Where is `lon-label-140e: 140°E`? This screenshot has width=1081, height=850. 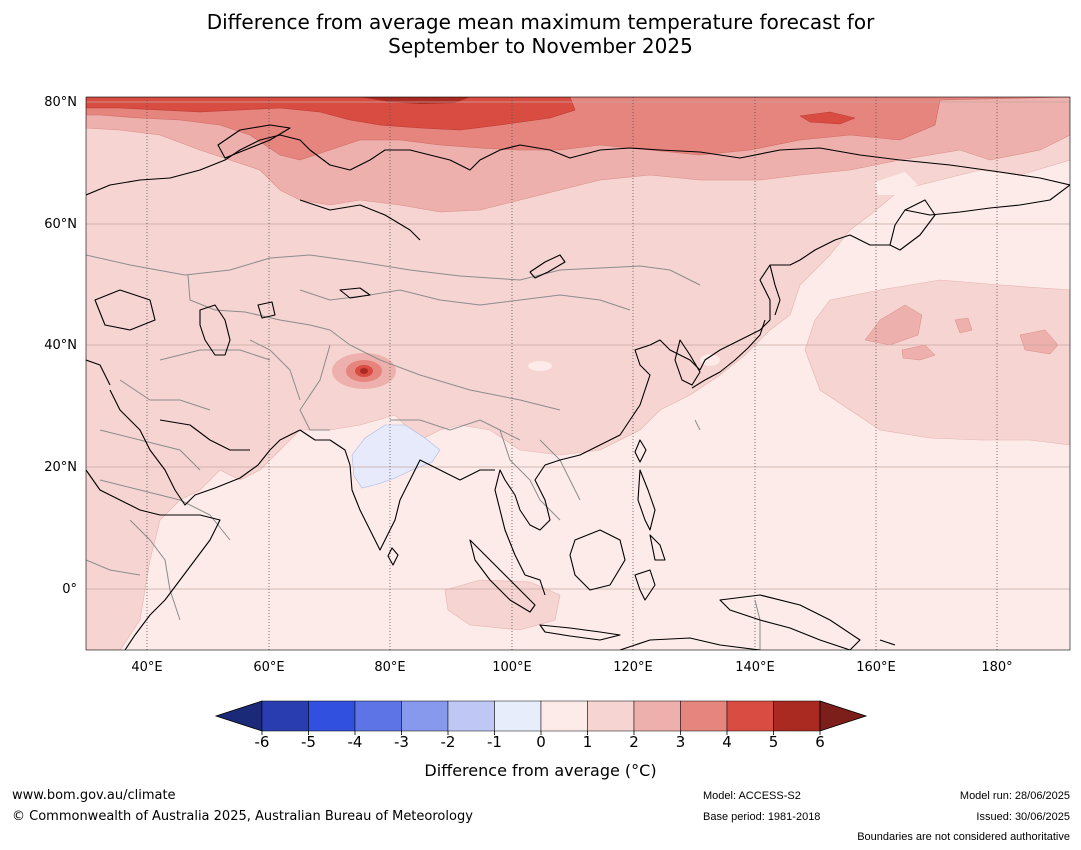
lon-label-140e: 140°E is located at coordinates (755, 667).